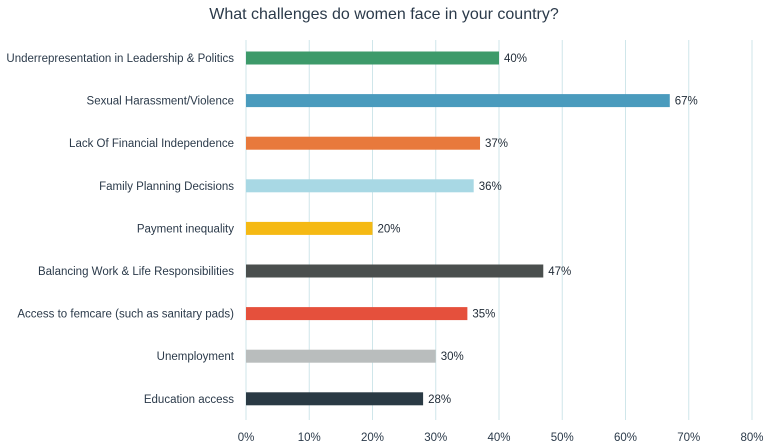  I want to click on category-label: Family Planning Decisions, so click(166, 187).